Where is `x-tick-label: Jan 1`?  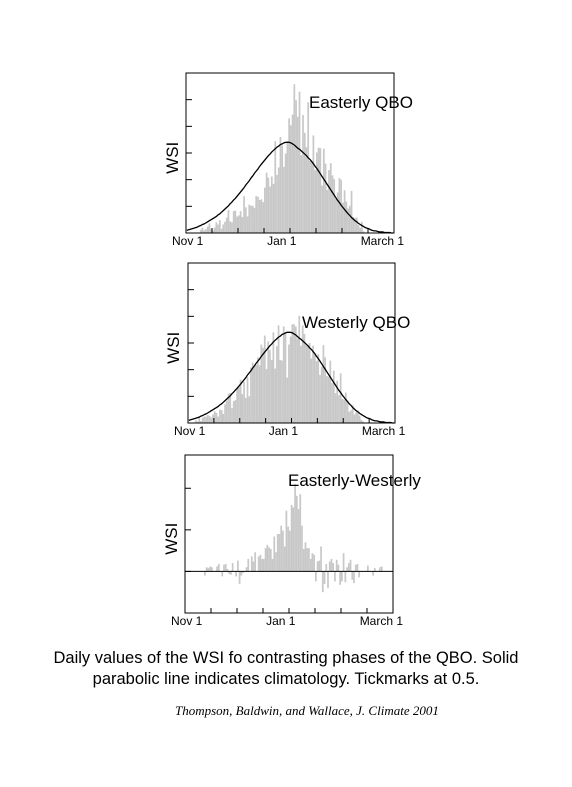 x-tick-label: Jan 1 is located at coordinates (282, 241).